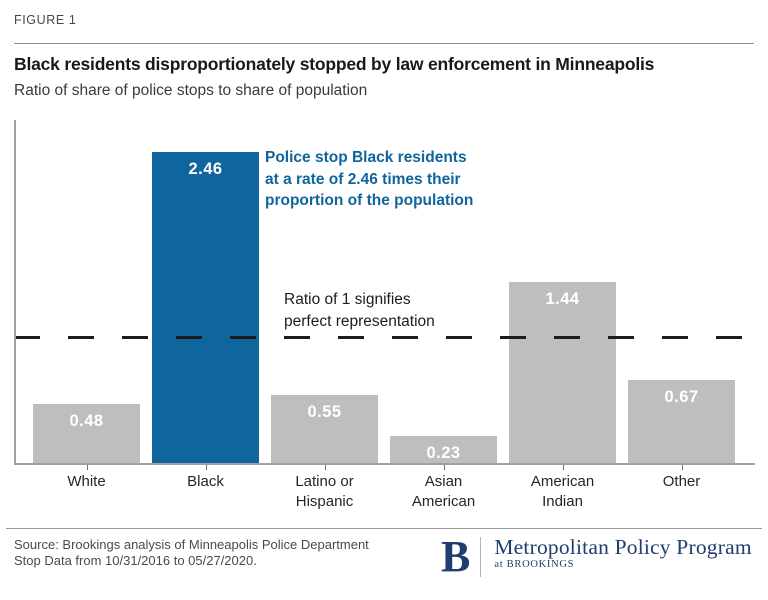 The image size is (768, 600). I want to click on logo-program-name: Metropolitan Policy Program, so click(623, 547).